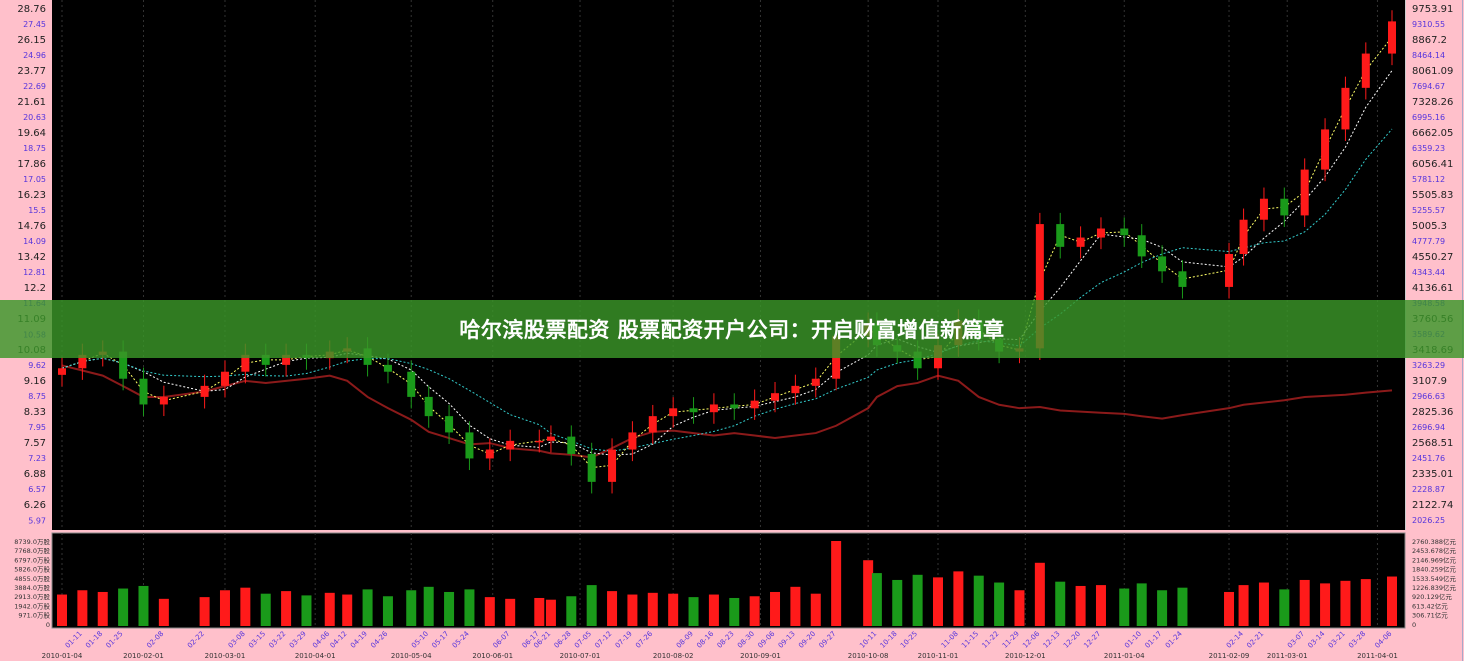 The height and width of the screenshot is (661, 1464). What do you see at coordinates (1428, 458) in the screenshot?
I see `index-tick-label: 2451.76` at bounding box center [1428, 458].